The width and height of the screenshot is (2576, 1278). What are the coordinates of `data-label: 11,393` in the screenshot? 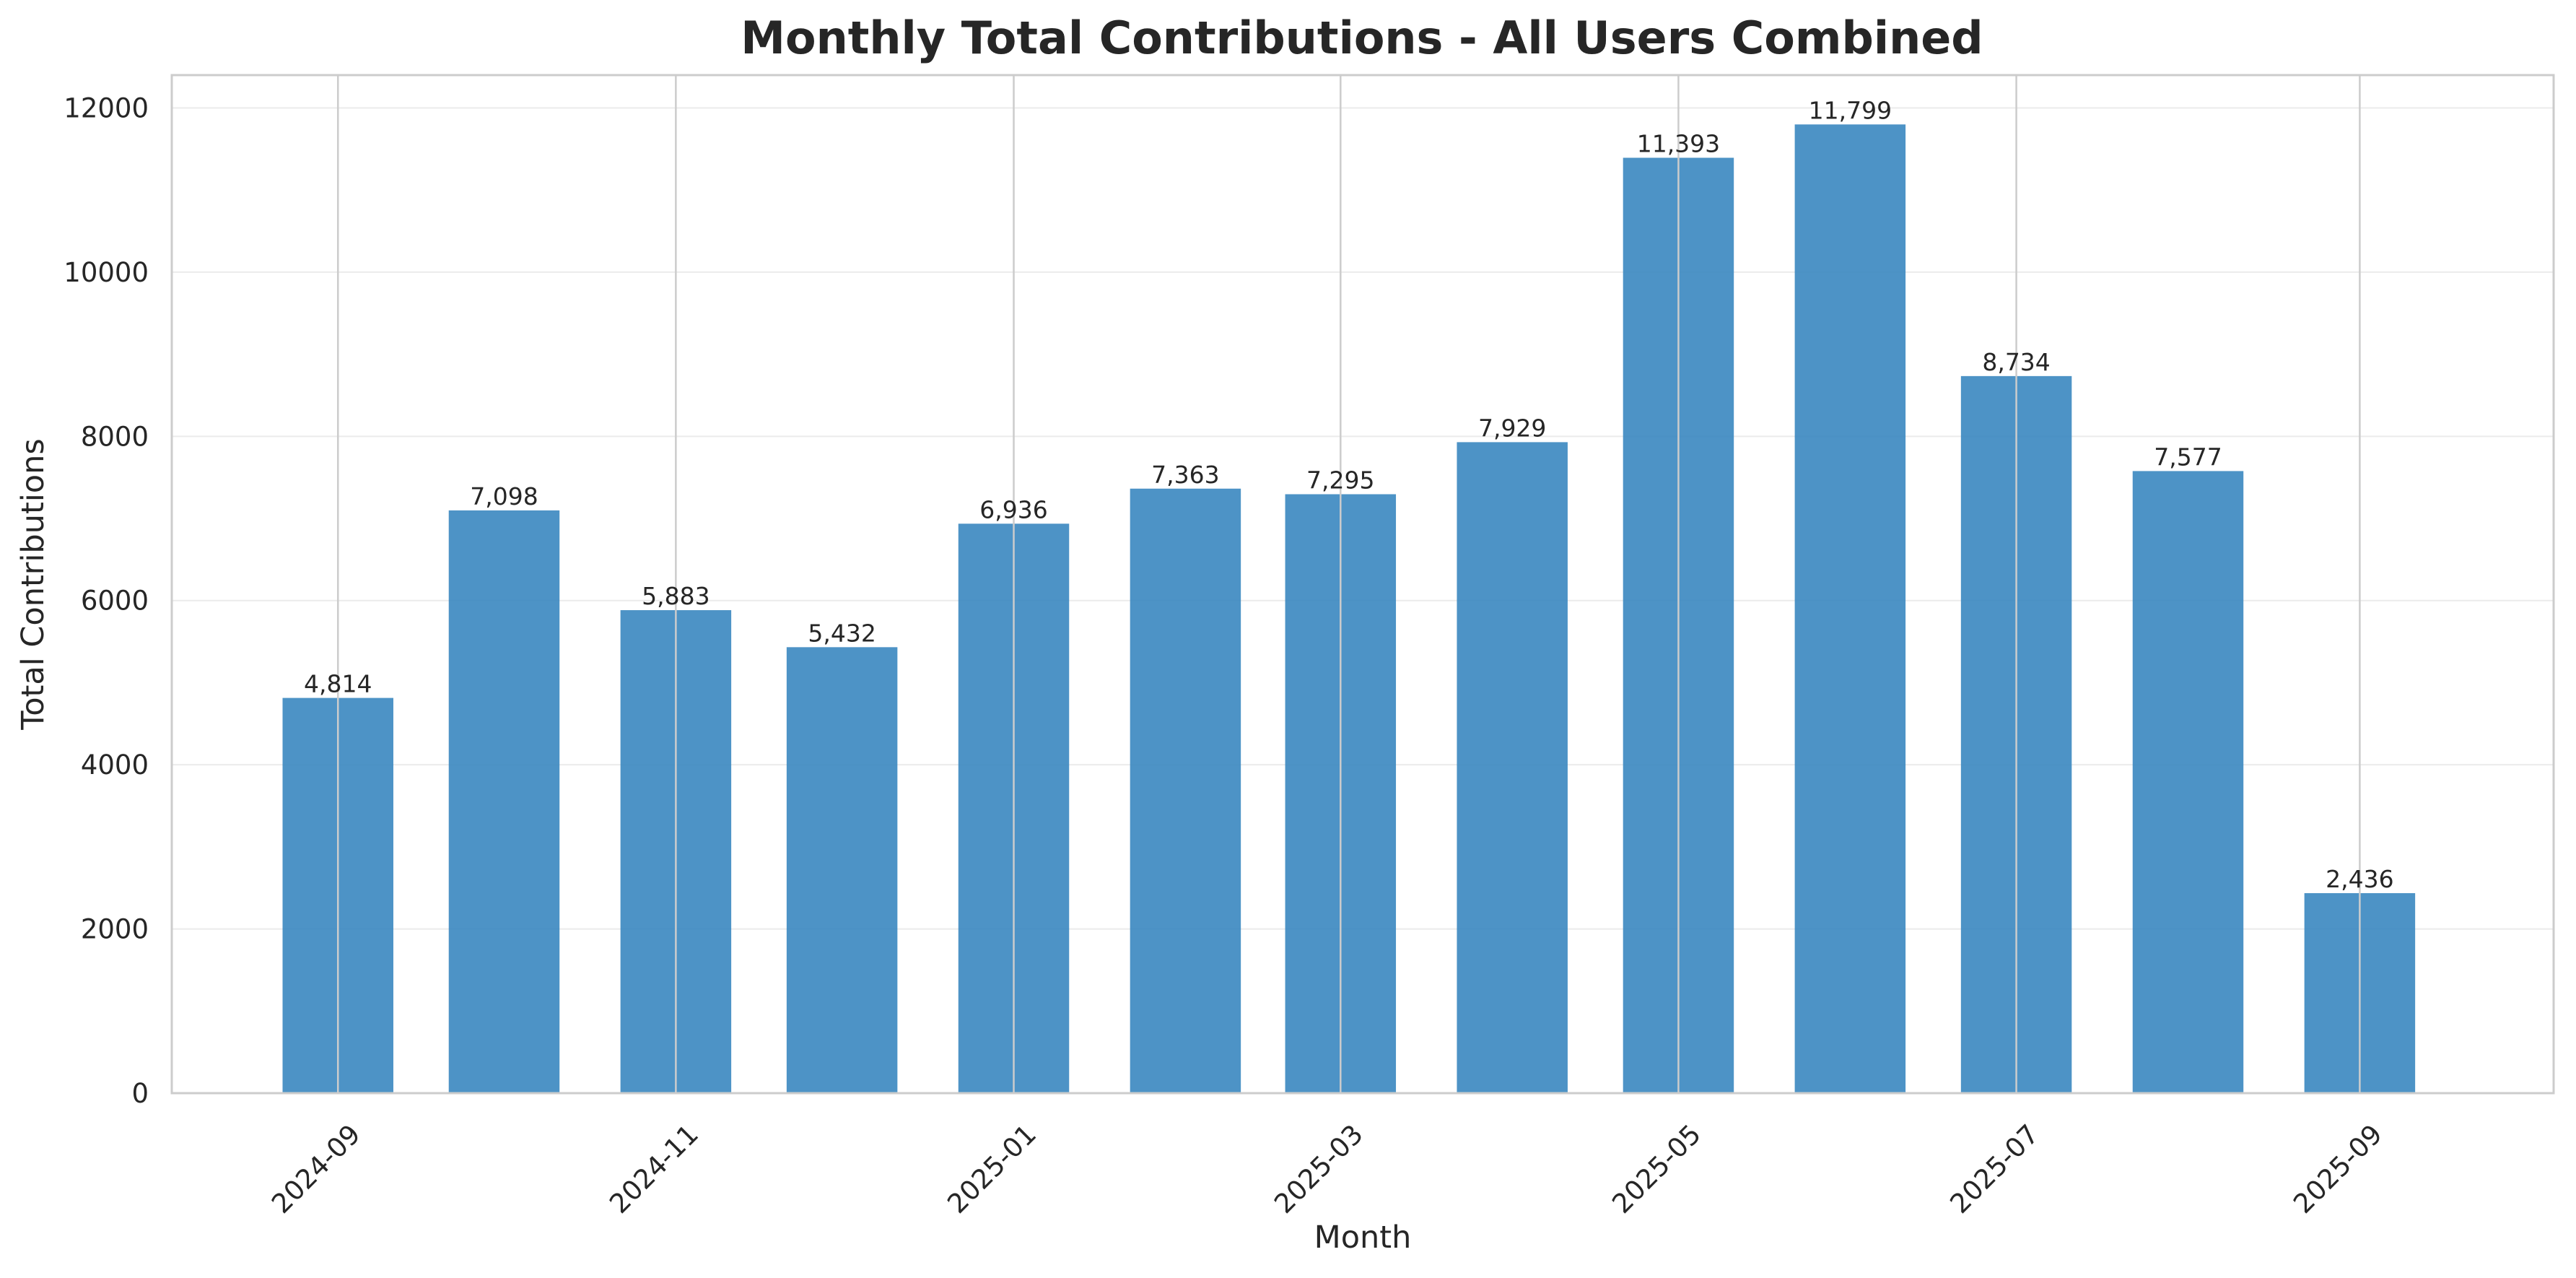 It's located at (1678, 144).